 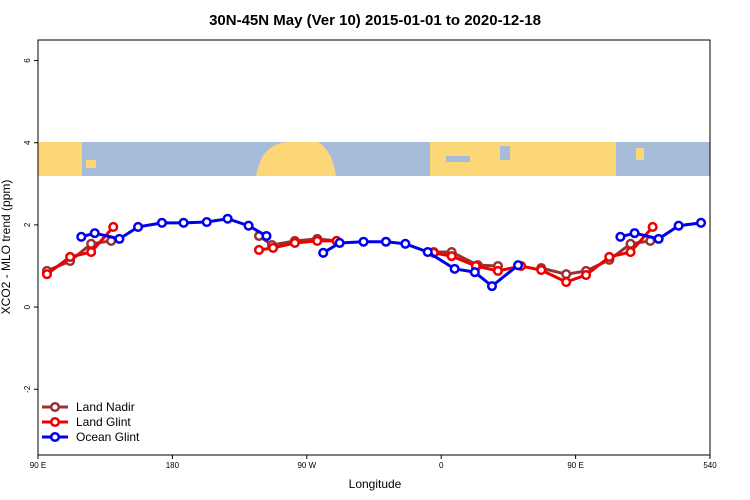 I want to click on x-axis-label: Longitude, so click(x=375, y=484).